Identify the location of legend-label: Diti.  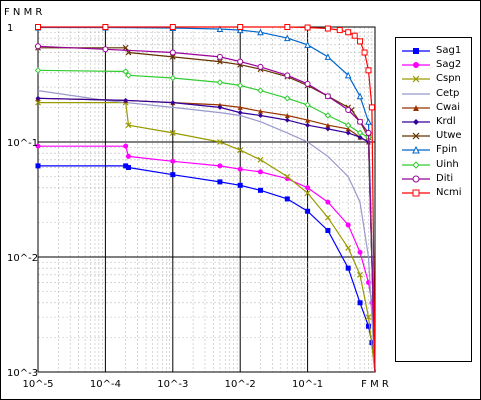
(445, 178).